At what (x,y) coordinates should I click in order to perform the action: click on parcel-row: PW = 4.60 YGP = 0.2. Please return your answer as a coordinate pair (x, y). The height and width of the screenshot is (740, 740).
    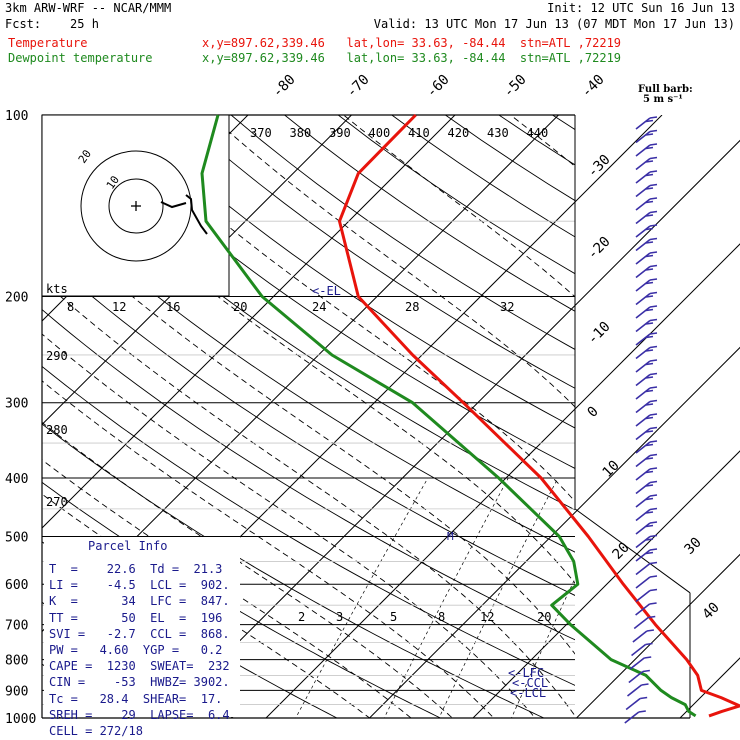
    Looking at the image, I should click on (136, 650).